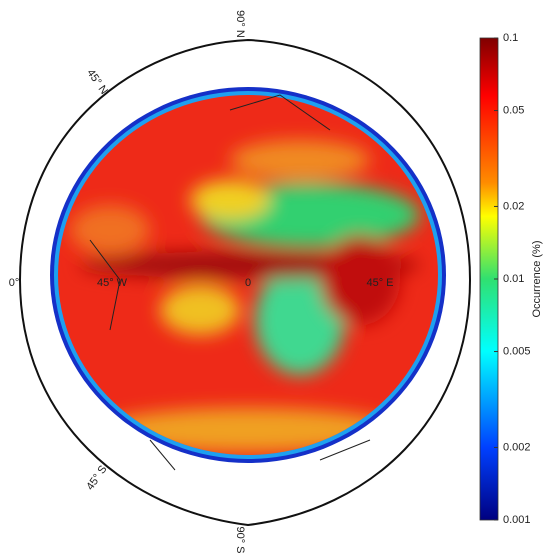 This screenshot has width=550, height=560. Describe the element at coordinates (240, 24) in the screenshot. I see `lat-label: 90° N` at that location.